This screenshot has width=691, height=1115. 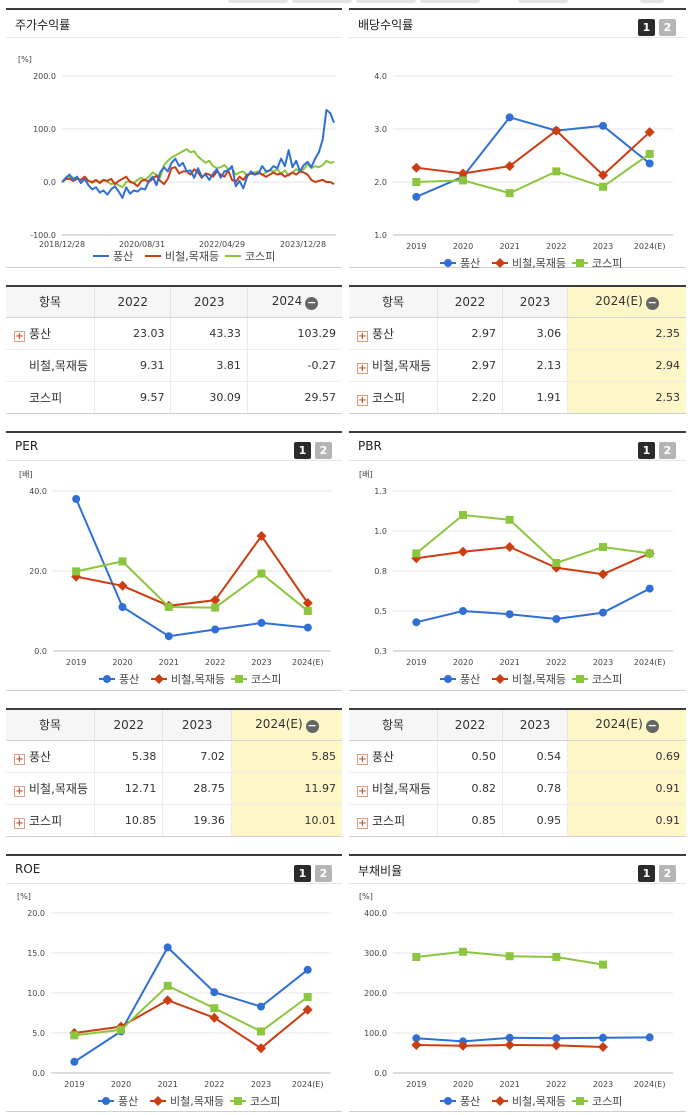 I want to click on header-label: 항목, so click(x=50, y=725).